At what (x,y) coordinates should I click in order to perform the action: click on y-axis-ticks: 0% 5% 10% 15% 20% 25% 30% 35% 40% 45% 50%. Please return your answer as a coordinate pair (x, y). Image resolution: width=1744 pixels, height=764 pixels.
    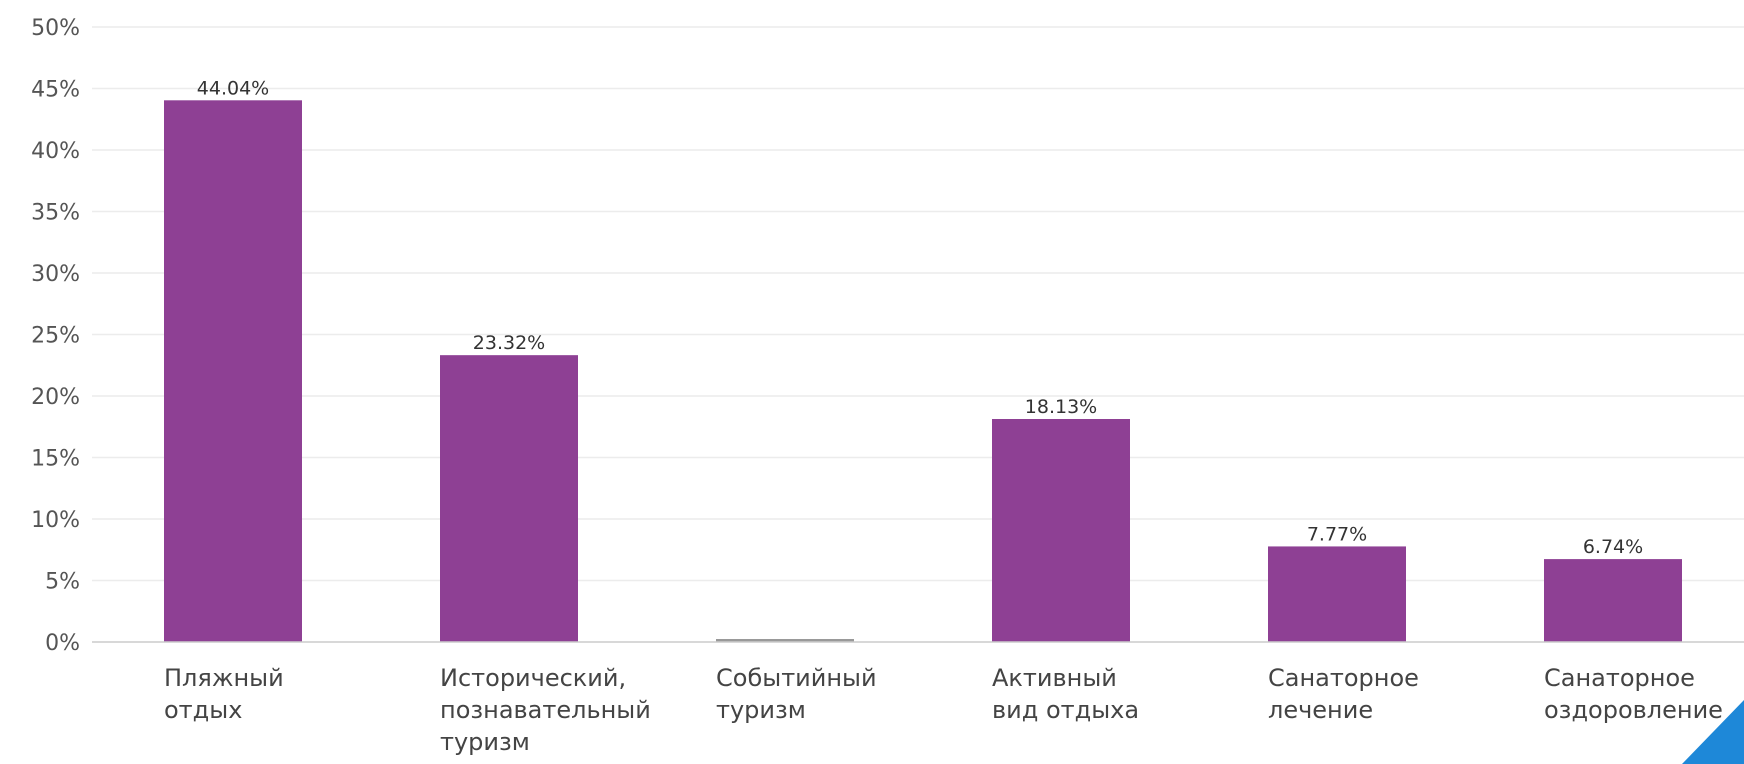
    Looking at the image, I should click on (55, 336).